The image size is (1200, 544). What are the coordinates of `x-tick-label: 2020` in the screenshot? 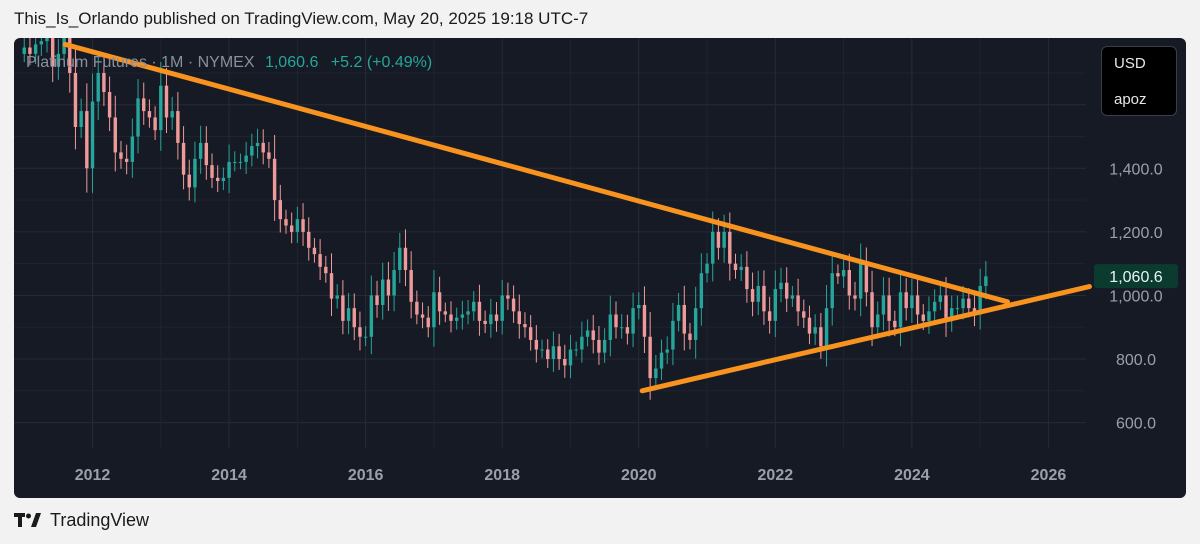 It's located at (639, 475).